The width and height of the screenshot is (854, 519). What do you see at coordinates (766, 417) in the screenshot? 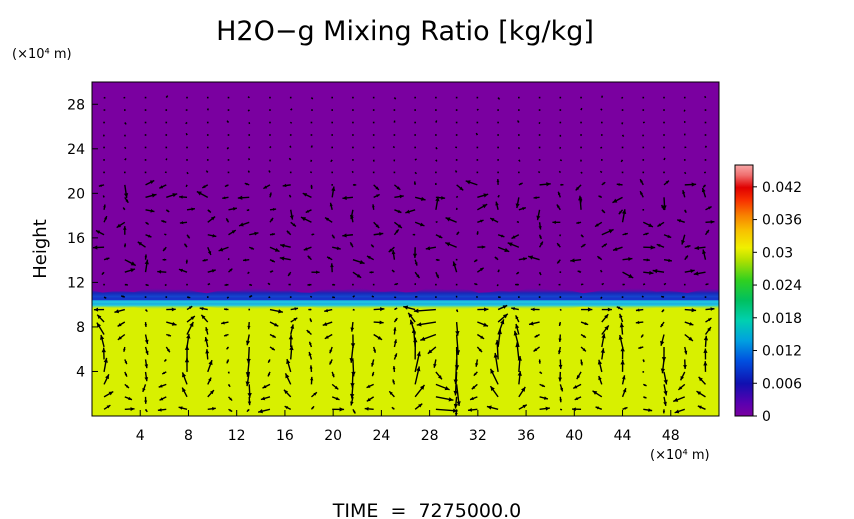
I see `colorbar-tick-label: 0` at bounding box center [766, 417].